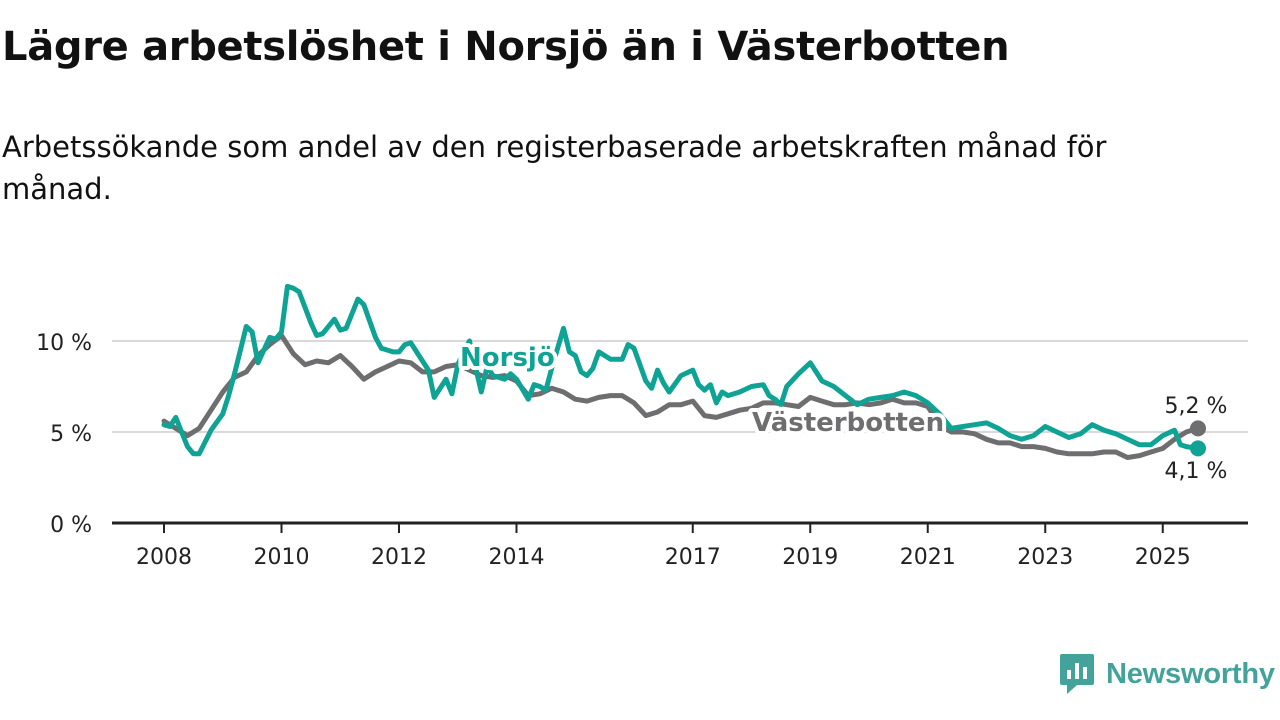 The height and width of the screenshot is (720, 1280). Describe the element at coordinates (1190, 673) in the screenshot. I see `brand-name: Newsworthy` at that location.